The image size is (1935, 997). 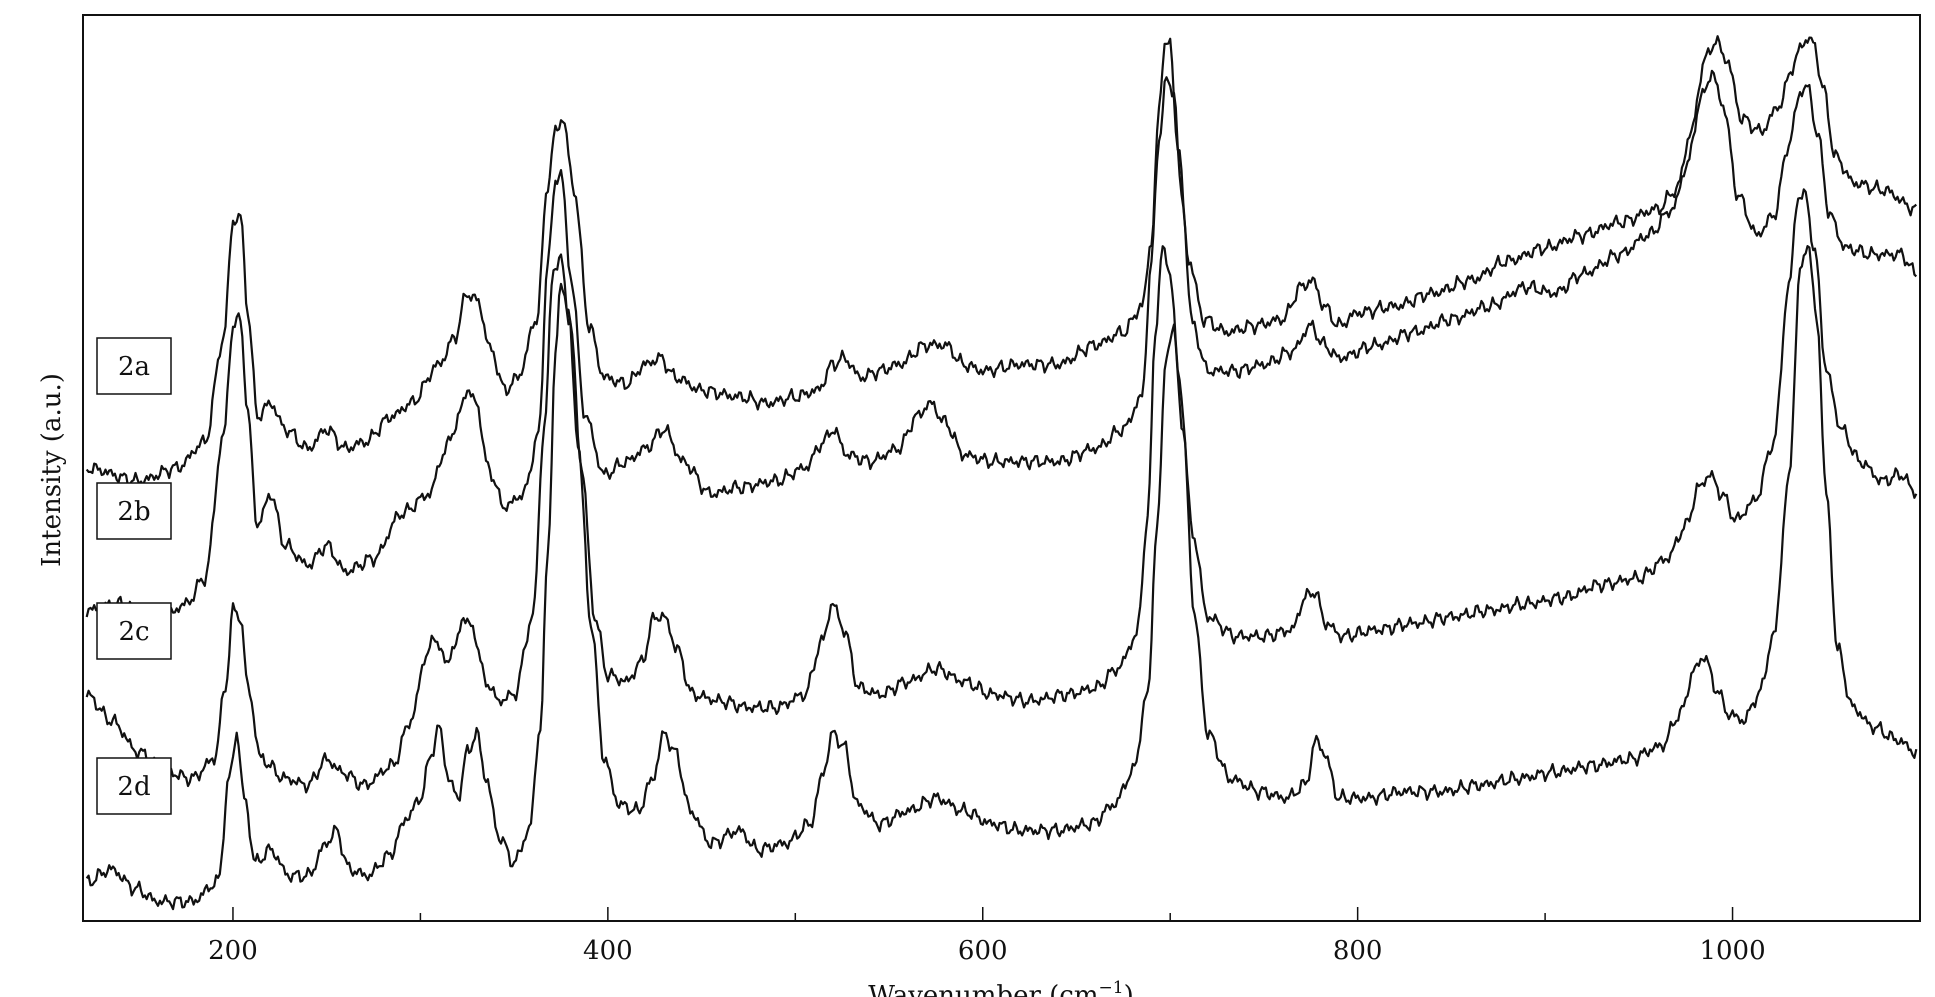 I want to click on series-label-box-2c, so click(x=134, y=631).